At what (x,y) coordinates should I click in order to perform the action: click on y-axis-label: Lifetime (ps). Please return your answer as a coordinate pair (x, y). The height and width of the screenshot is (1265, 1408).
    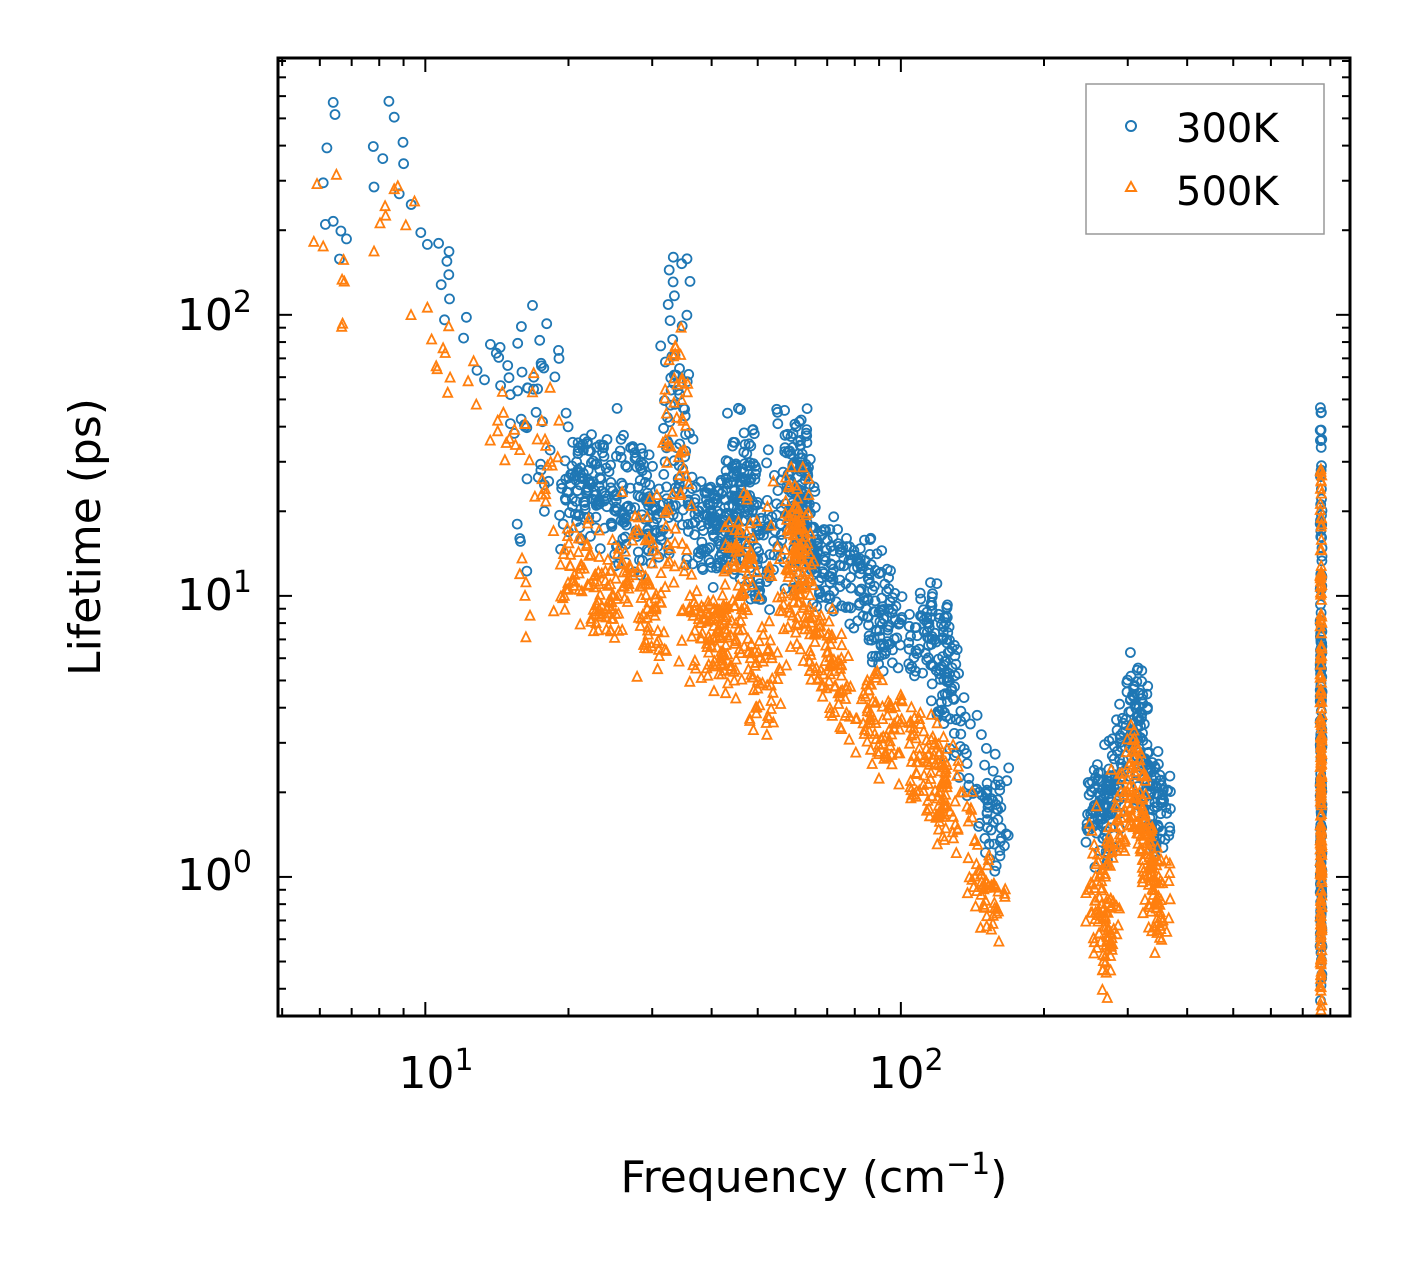
    Looking at the image, I should click on (85, 537).